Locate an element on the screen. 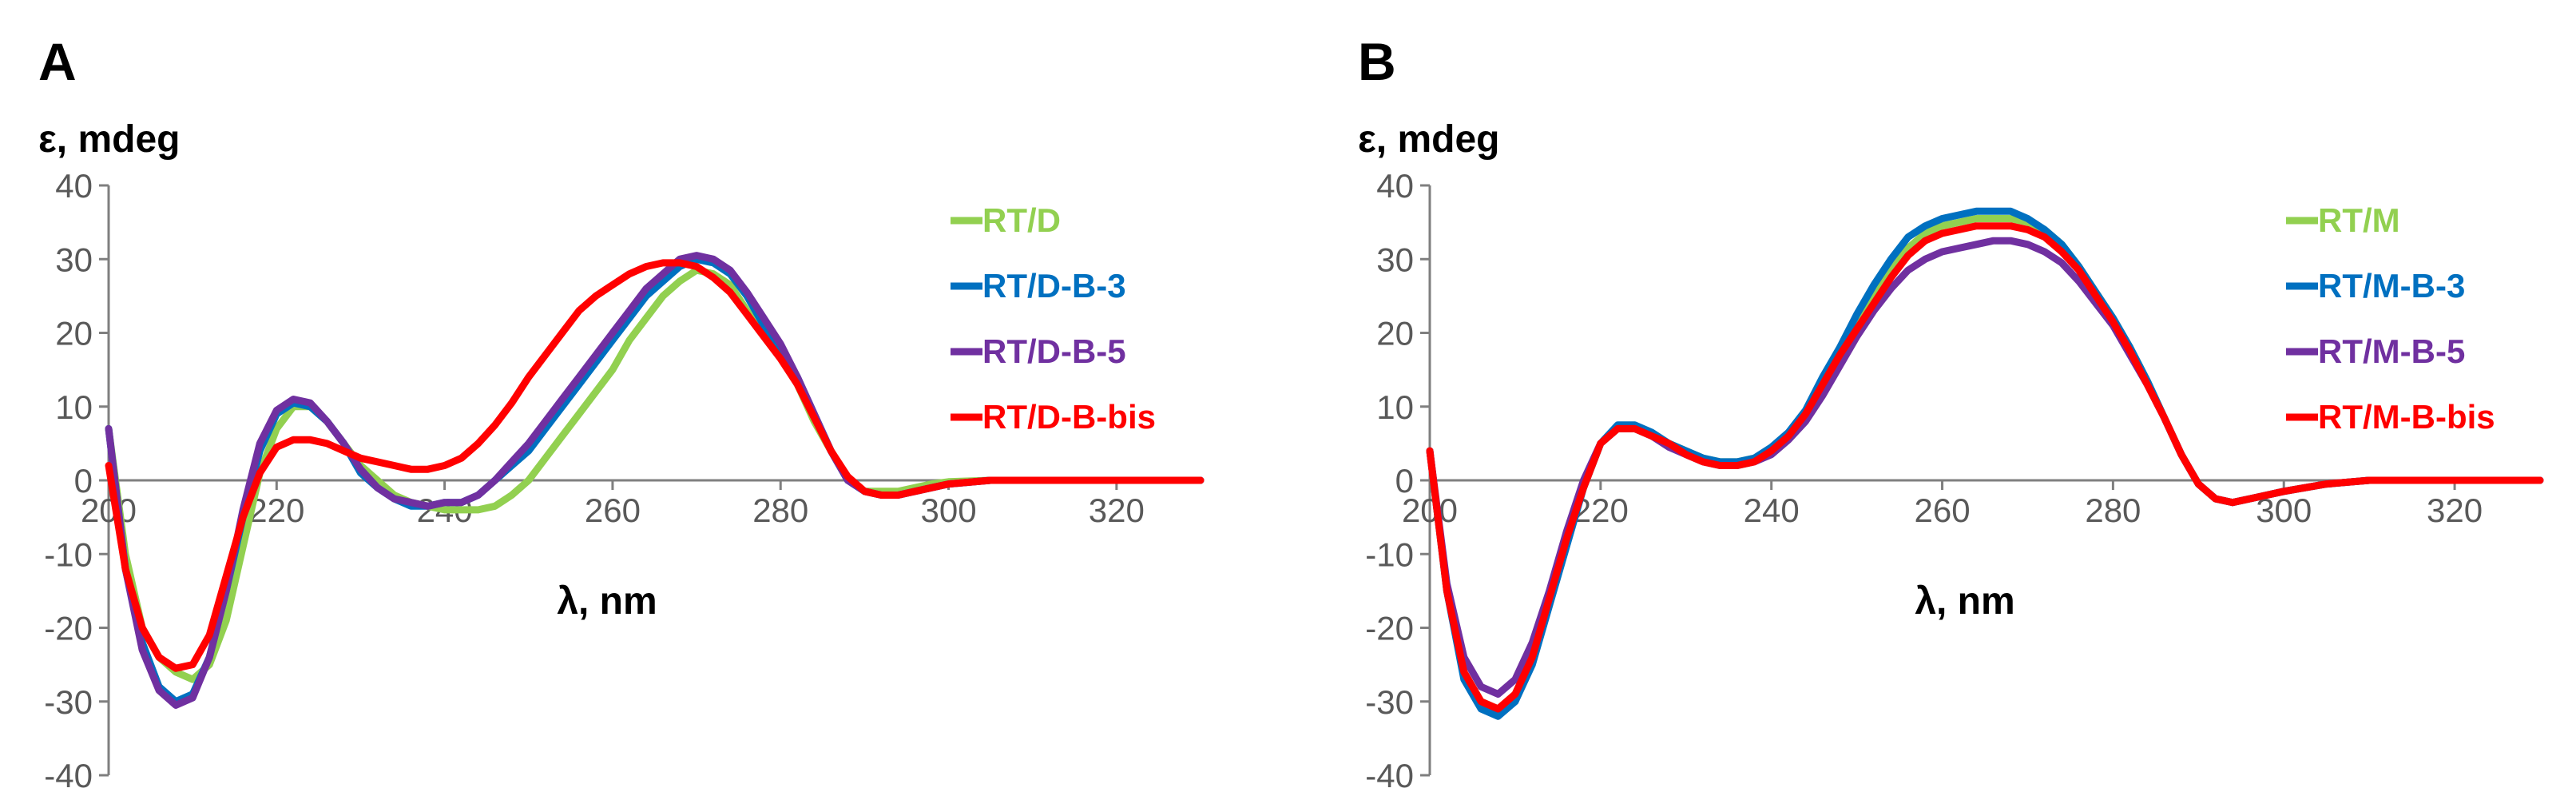 The image size is (2576, 812). legend-label: RT/D is located at coordinates (1022, 220).